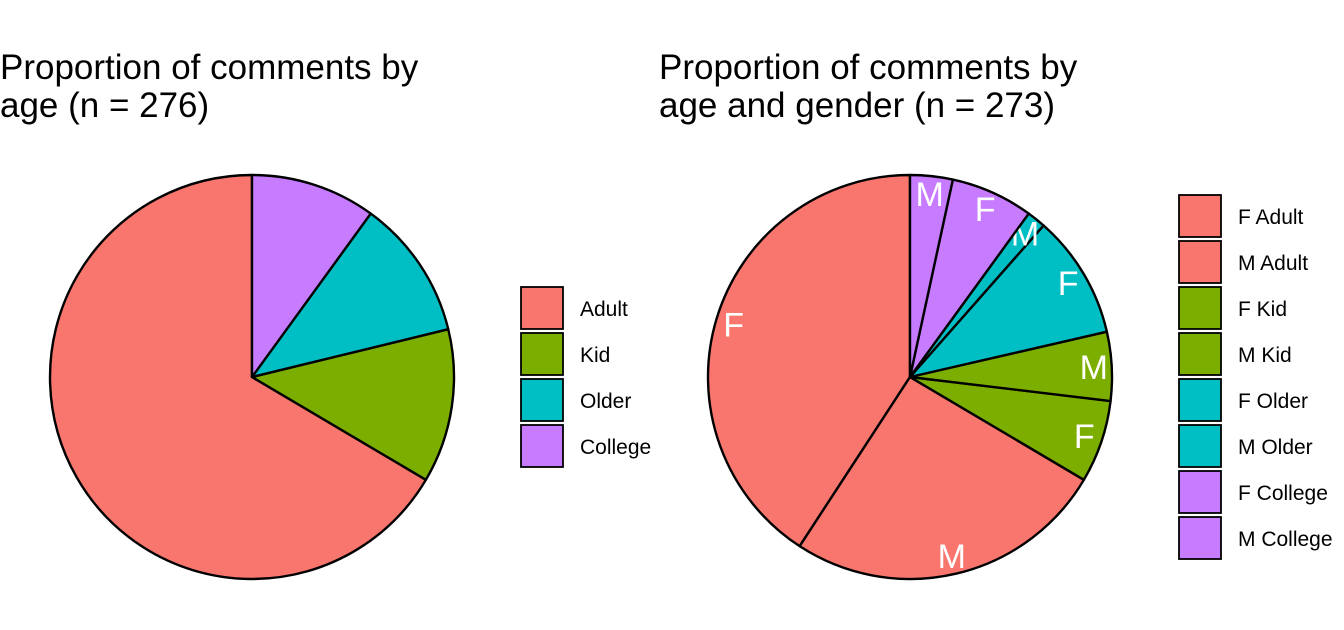 The width and height of the screenshot is (1344, 630). I want to click on legend-label-age-older: Older, so click(605, 401).